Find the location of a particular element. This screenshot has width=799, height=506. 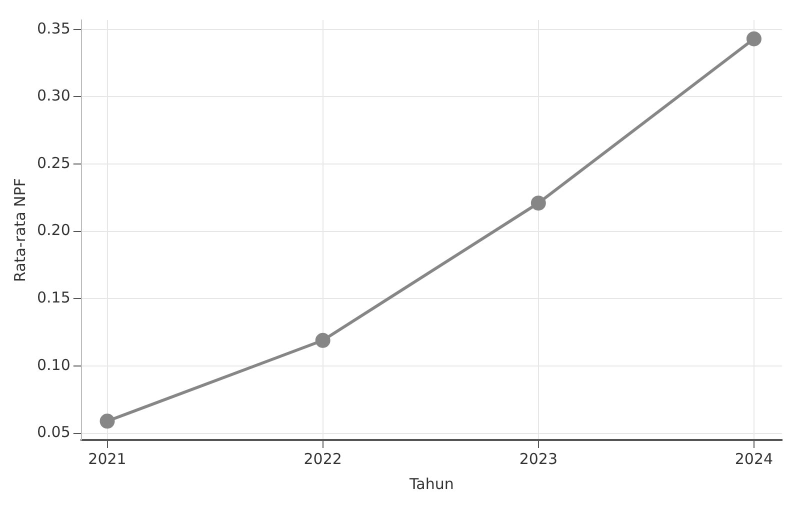

y-tick-label: 0.15 is located at coordinates (53, 297).